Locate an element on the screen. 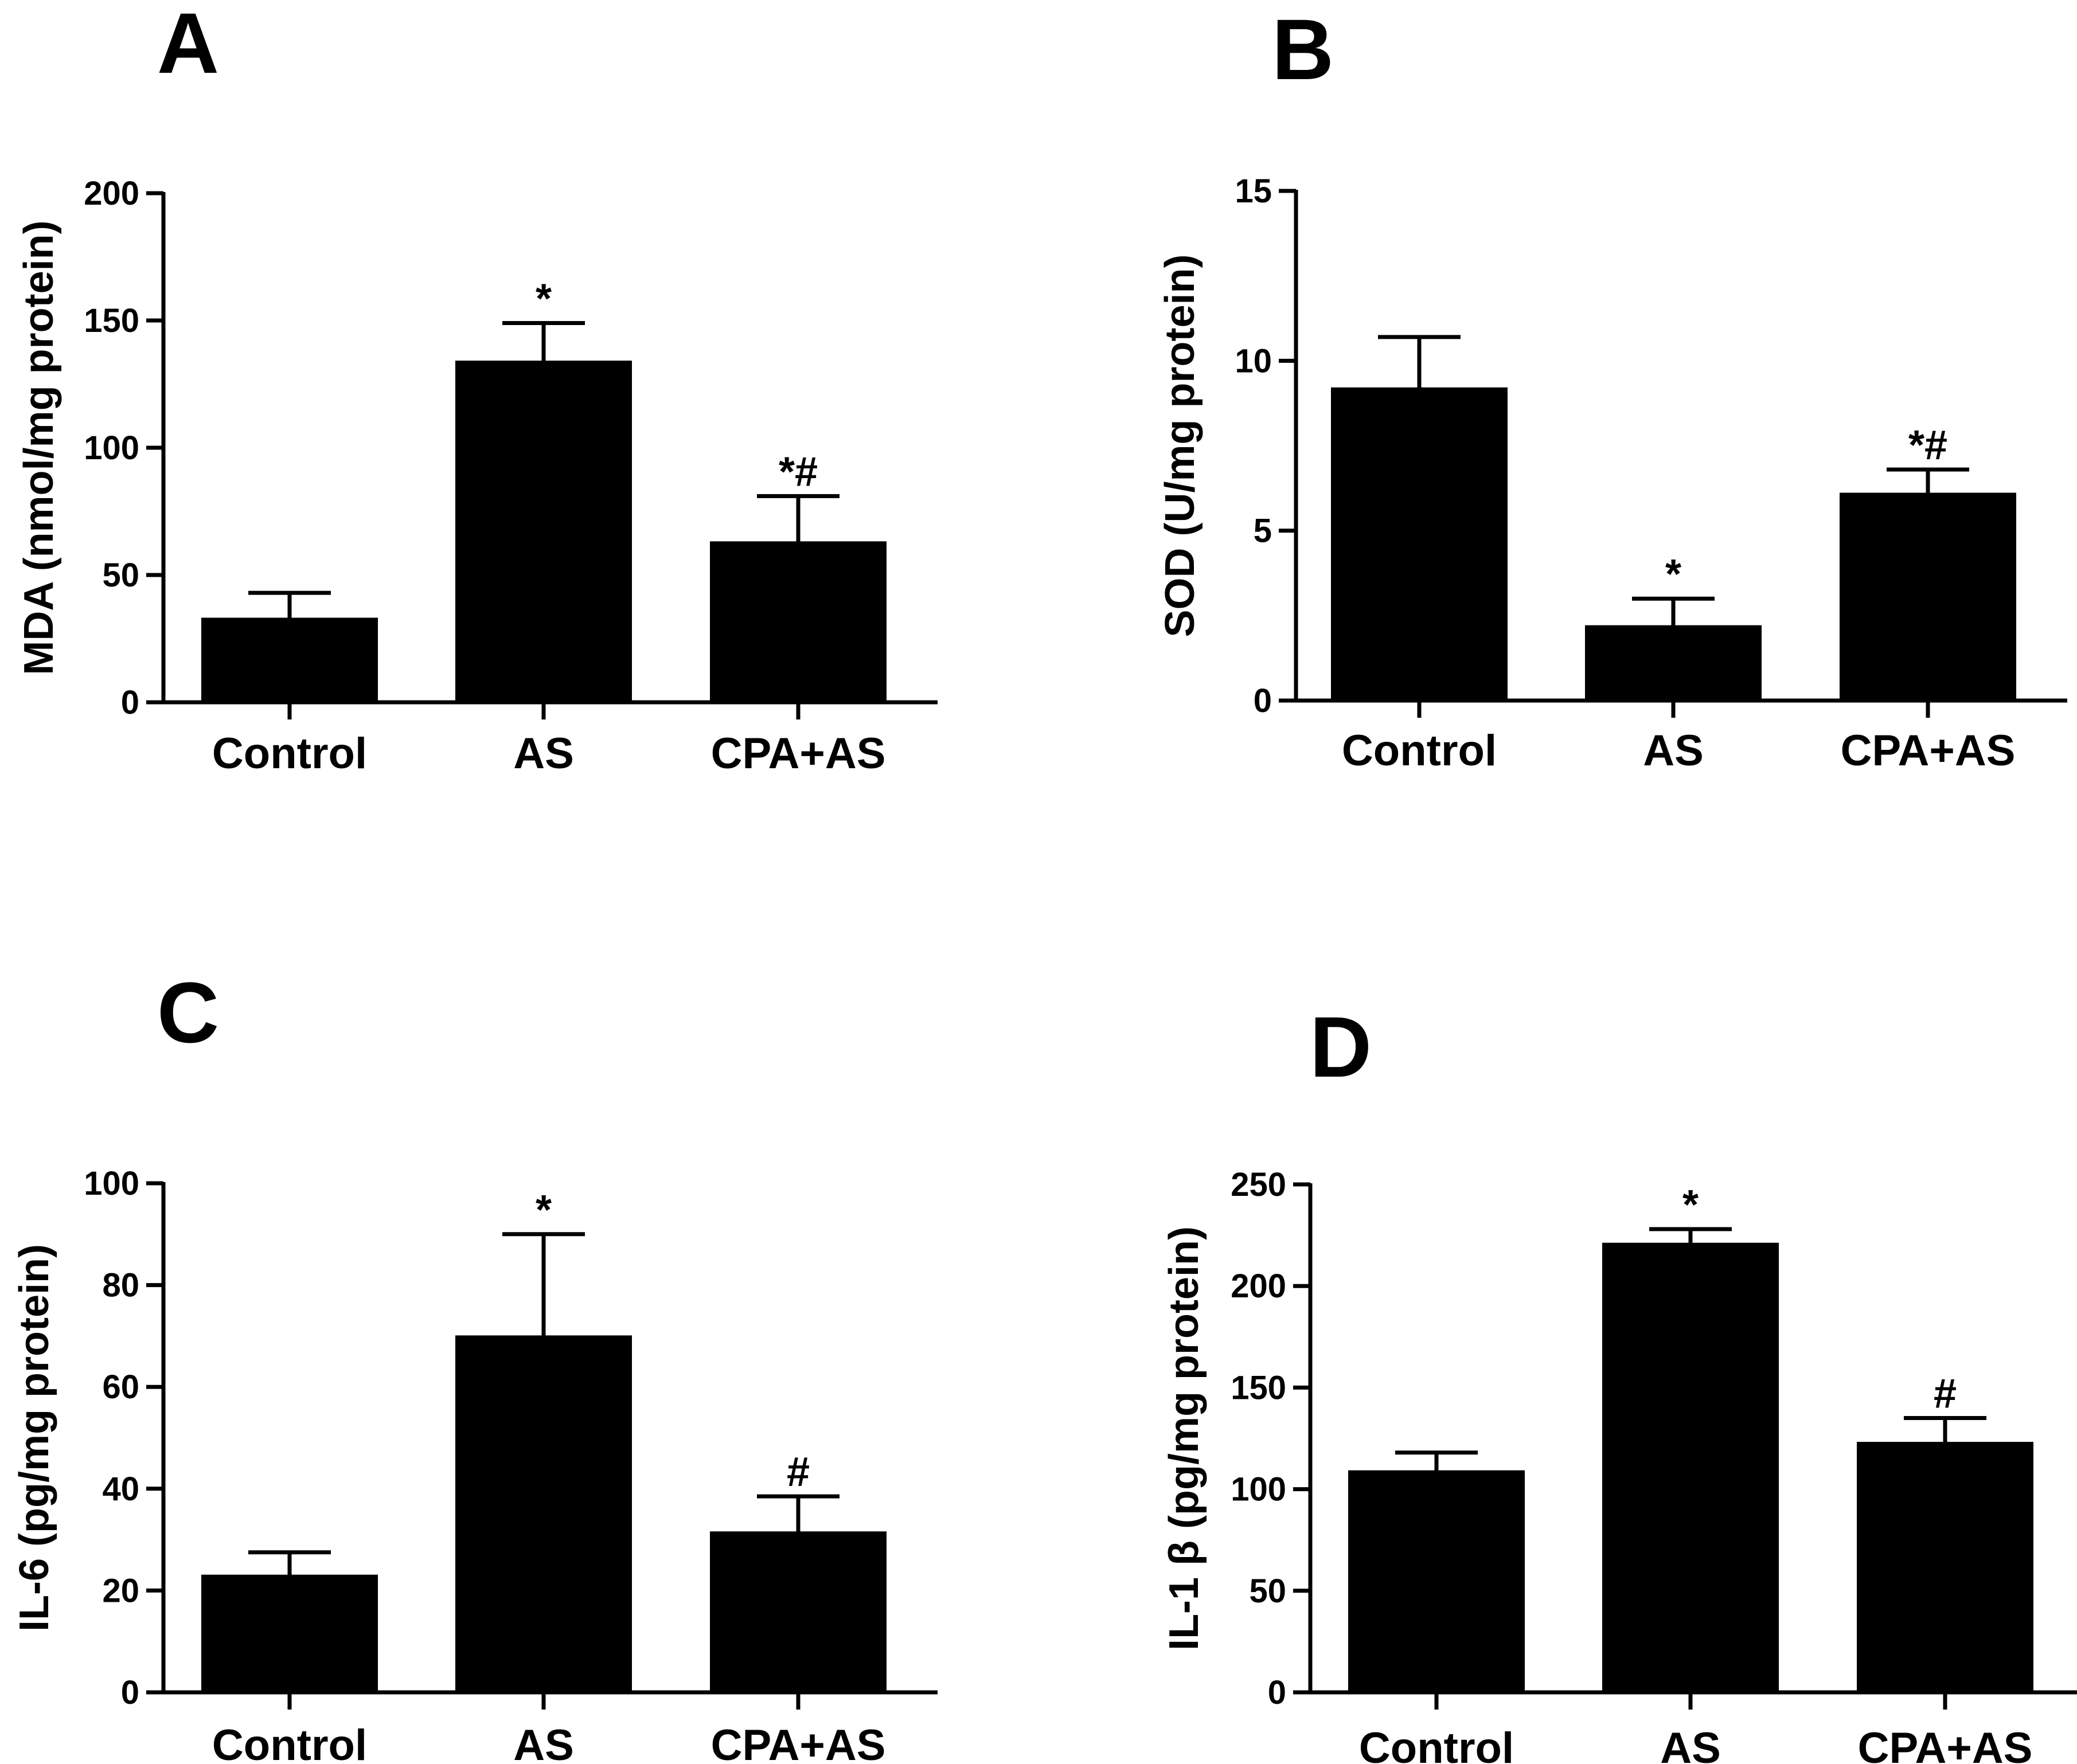 This screenshot has width=2077, height=1764. y-tick-label: 15 is located at coordinates (1253, 192).